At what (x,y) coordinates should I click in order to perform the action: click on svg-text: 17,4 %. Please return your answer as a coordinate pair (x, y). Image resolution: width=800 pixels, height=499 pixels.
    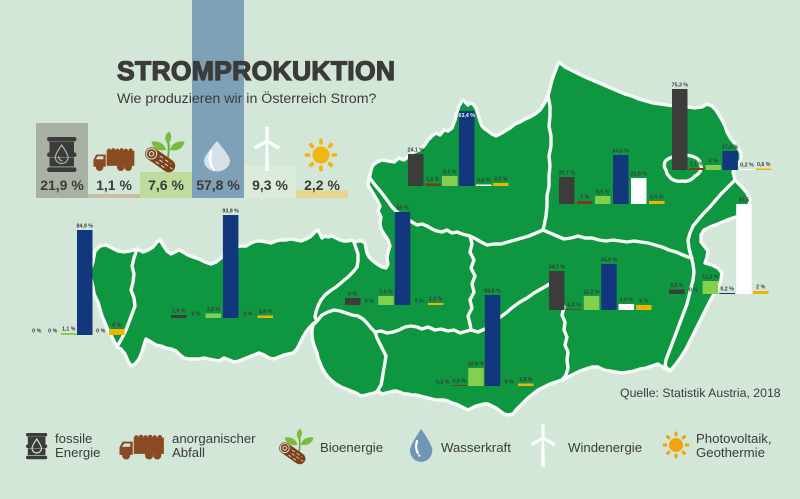
    Looking at the image, I should click on (730, 148).